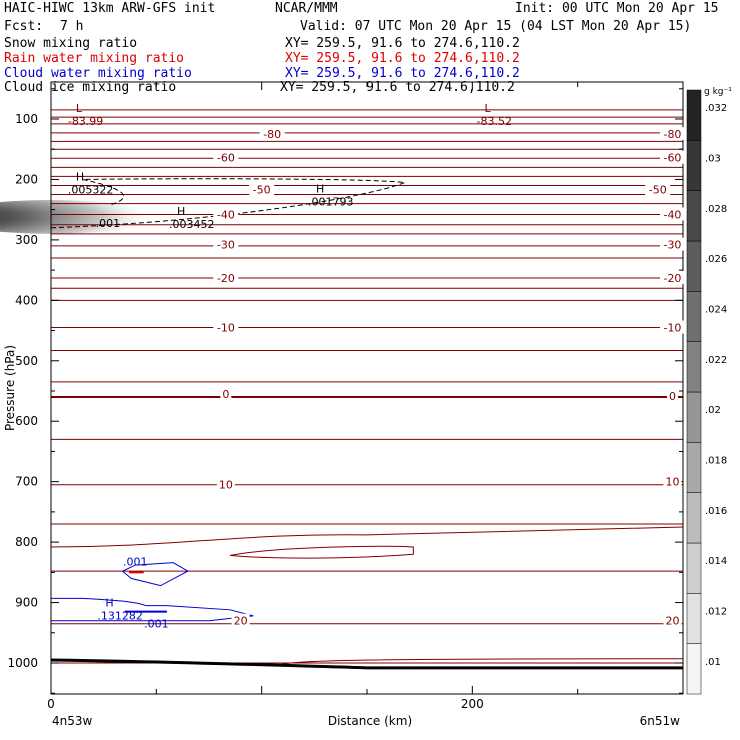 Image resolution: width=740 pixels, height=740 pixels. What do you see at coordinates (26, 179) in the screenshot?
I see `y-tick-label: 200` at bounding box center [26, 179].